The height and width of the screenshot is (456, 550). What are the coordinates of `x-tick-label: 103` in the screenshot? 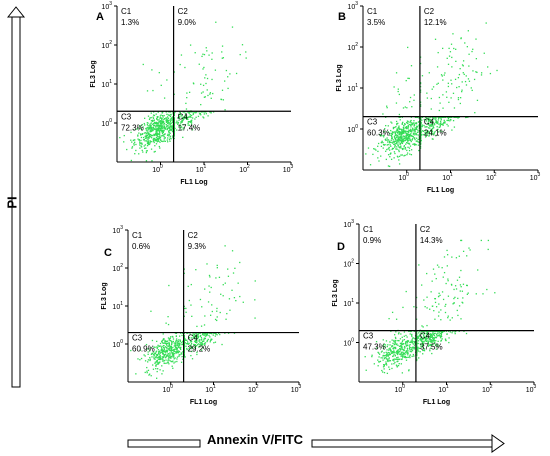 It's located at (531, 389).